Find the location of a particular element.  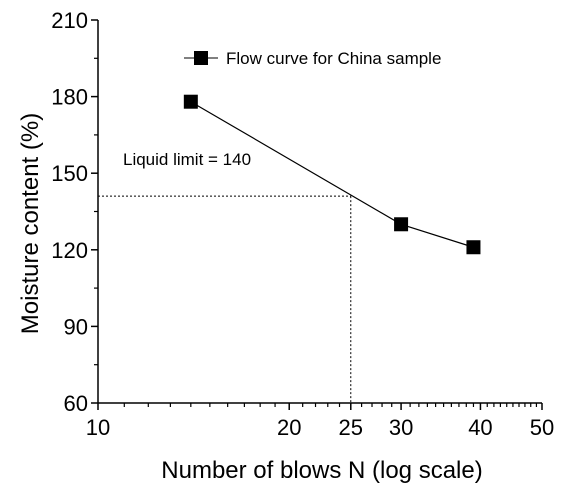

x-tick-label: 50 is located at coordinates (542, 427).